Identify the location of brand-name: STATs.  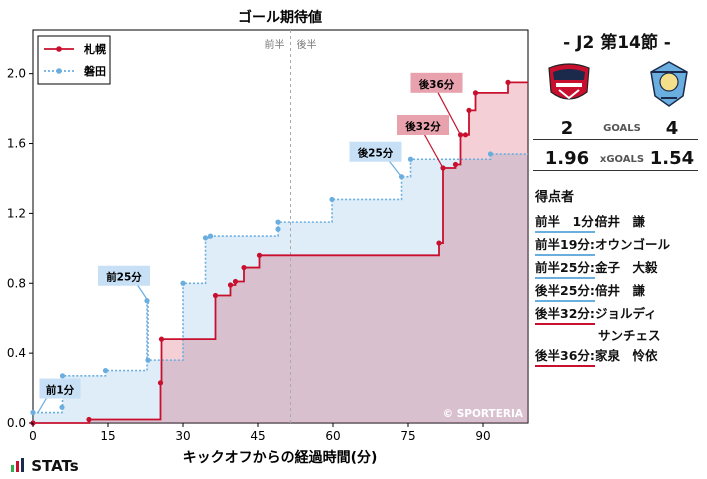
(55, 466).